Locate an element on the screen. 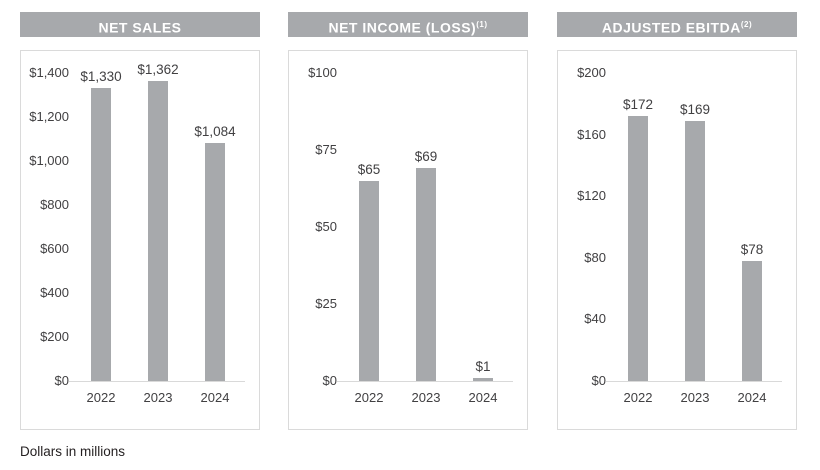  y-tick-label: $75 is located at coordinates (326, 149).